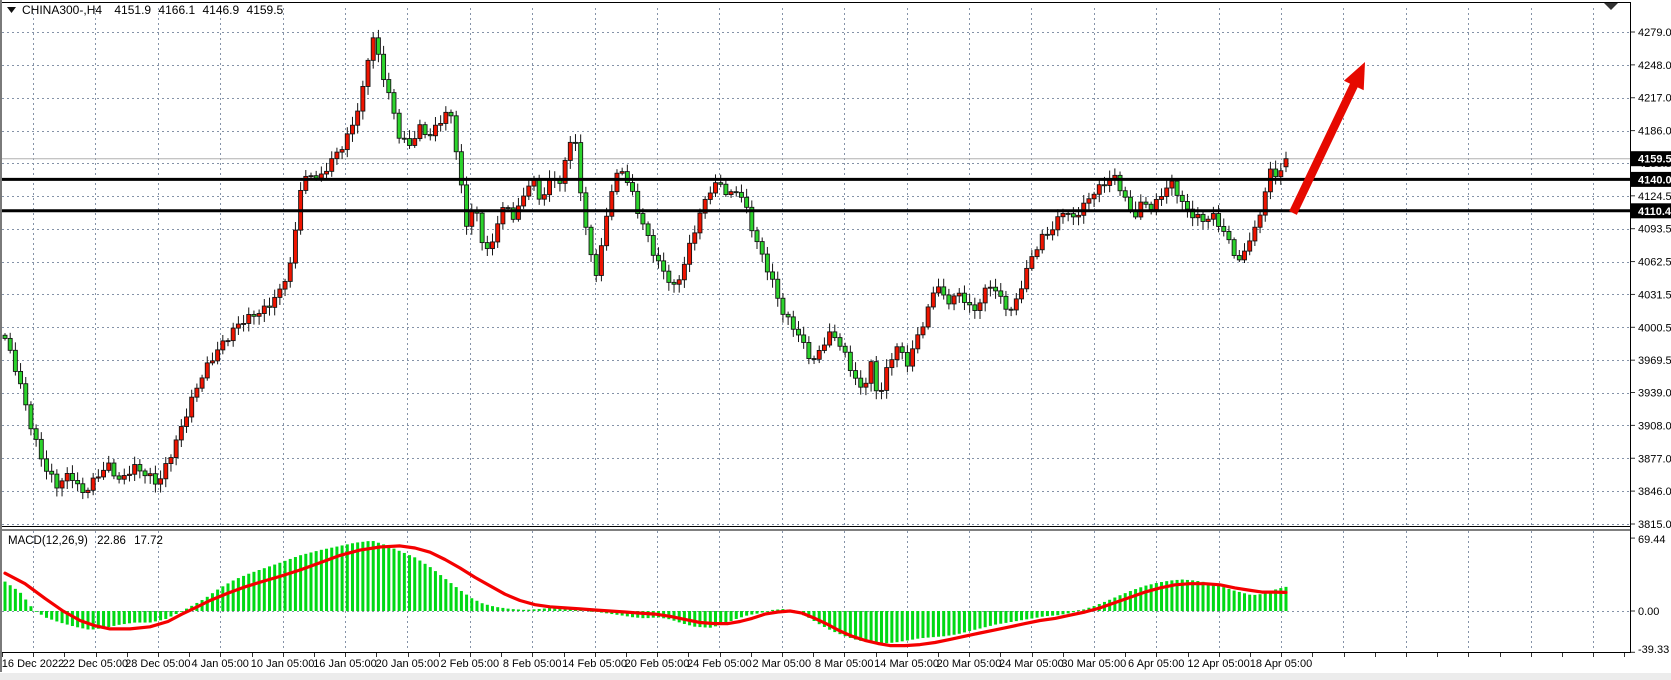 Image resolution: width=1671 pixels, height=680 pixels. I want to click on time-tick-label: 18 Apr 05:00, so click(1281, 664).